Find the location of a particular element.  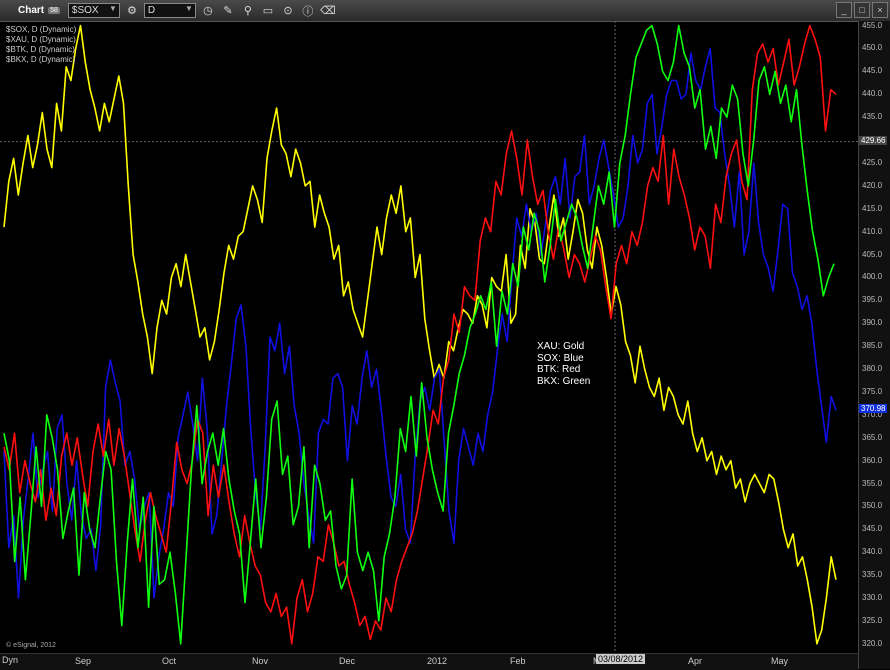

price-tag: 429.66 is located at coordinates (873, 140).